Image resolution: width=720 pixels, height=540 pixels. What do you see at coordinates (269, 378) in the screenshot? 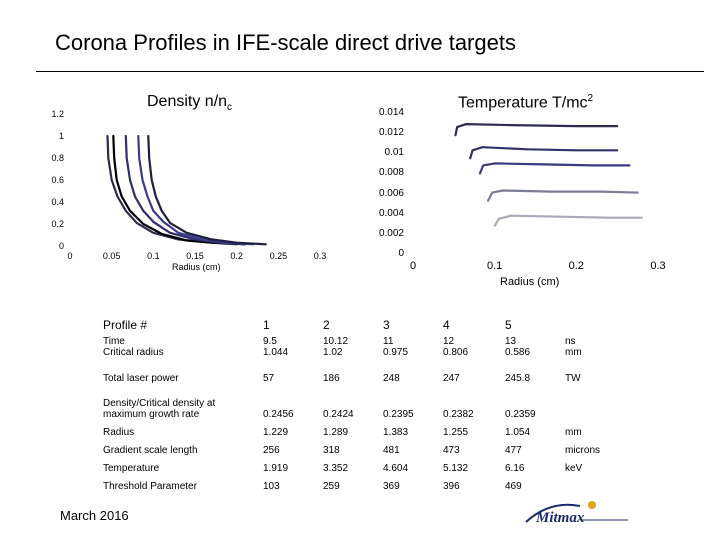
I see `profile-value: 57` at bounding box center [269, 378].